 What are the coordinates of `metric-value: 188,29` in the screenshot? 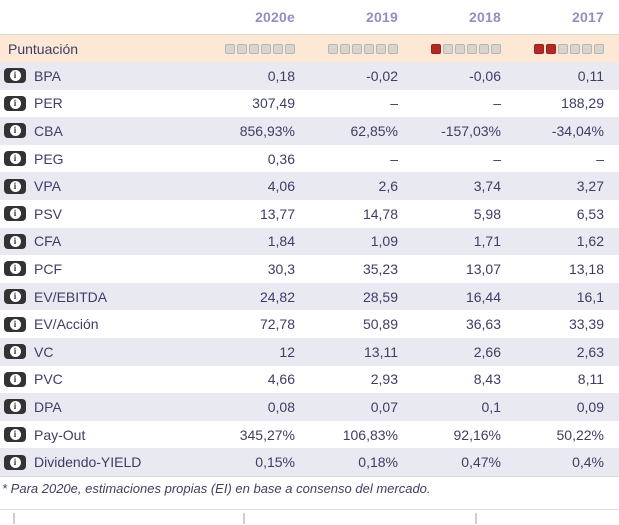 It's located at (582, 103).